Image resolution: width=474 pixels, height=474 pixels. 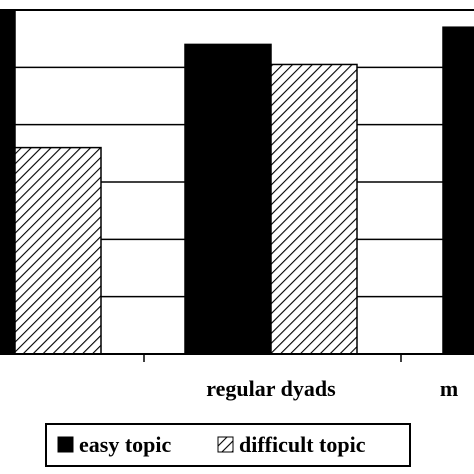 I want to click on legend-label-difficult-topic: difficult topic, so click(x=302, y=444).